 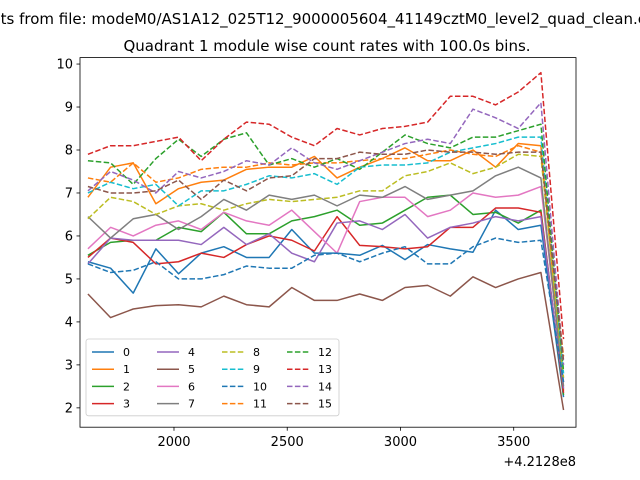 What do you see at coordinates (260, 386) in the screenshot?
I see `legend-label-10: 10` at bounding box center [260, 386].